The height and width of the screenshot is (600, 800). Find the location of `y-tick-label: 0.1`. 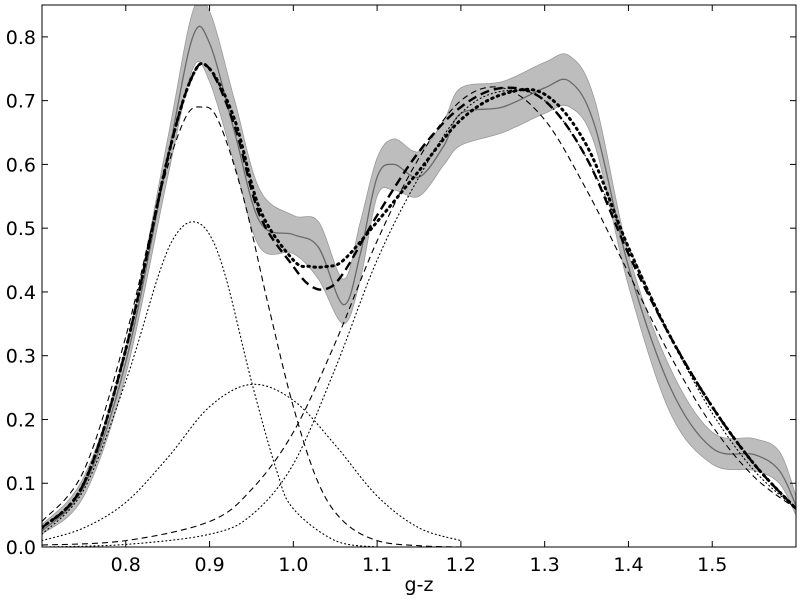

y-tick-label: 0.1 is located at coordinates (21, 484).